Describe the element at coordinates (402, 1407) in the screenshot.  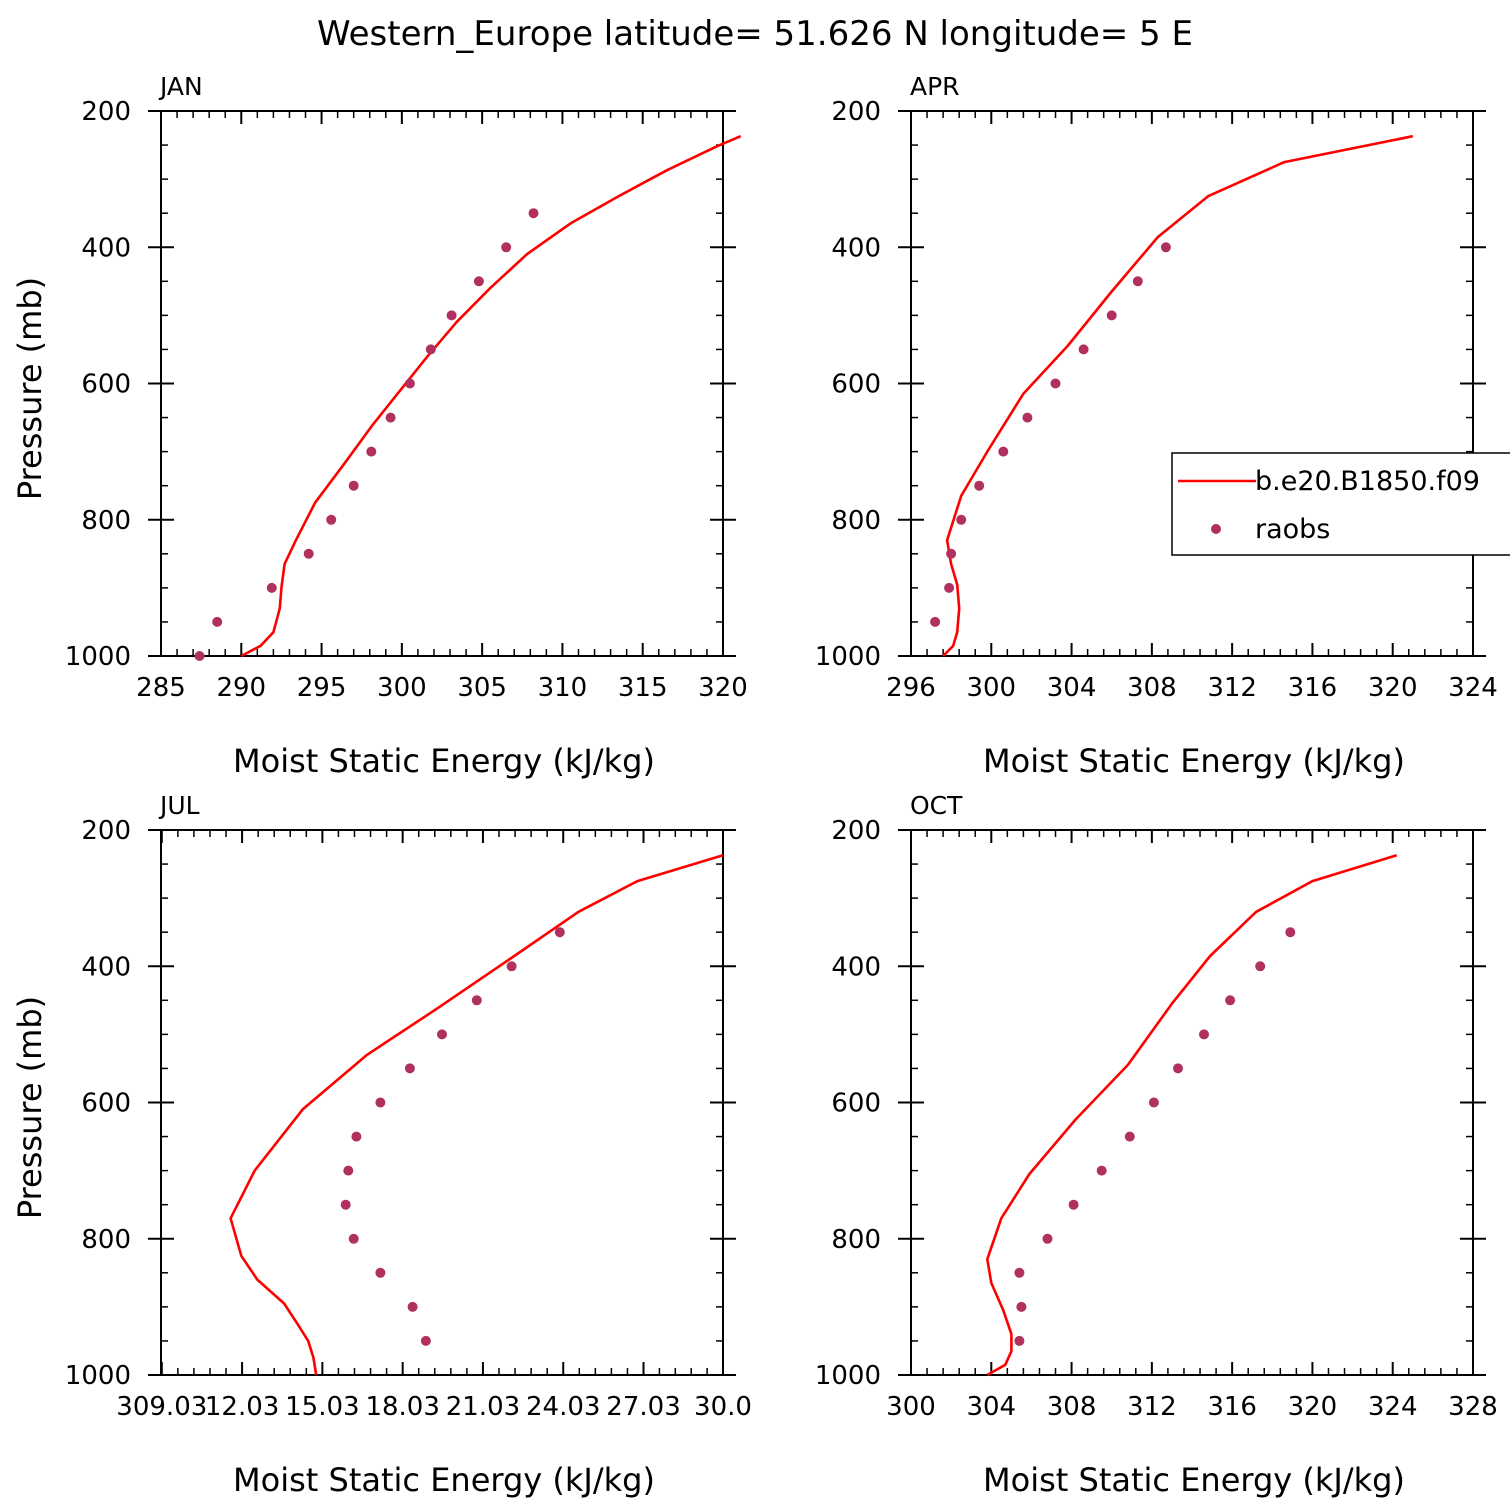
I see `x-tick-label: 18.03` at that location.